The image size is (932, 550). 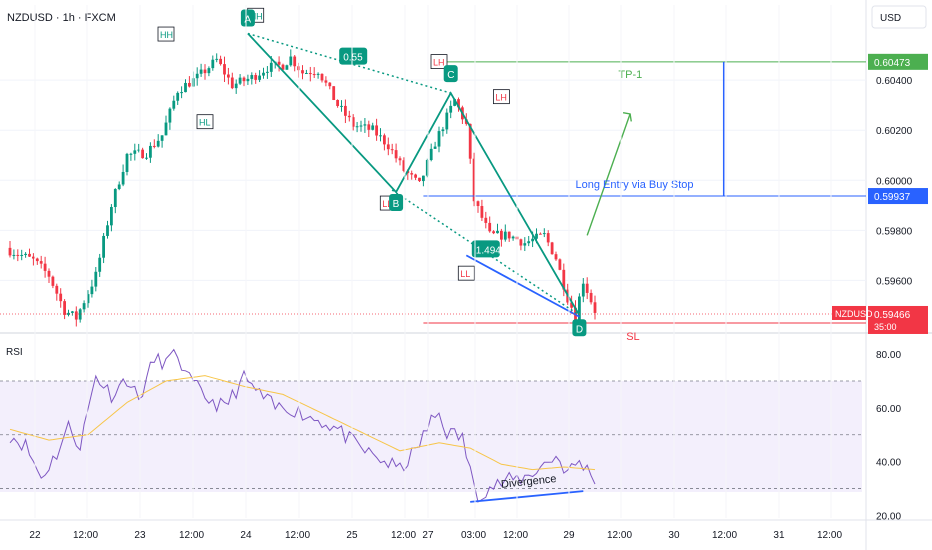 I want to click on projection-arrow, so click(x=608, y=174).